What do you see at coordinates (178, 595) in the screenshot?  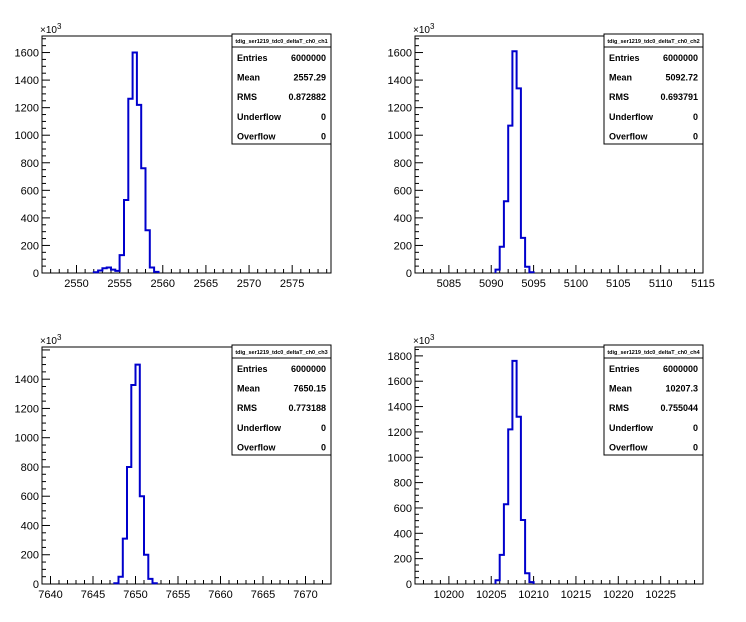 I see `x-tick-label: 7655` at bounding box center [178, 595].